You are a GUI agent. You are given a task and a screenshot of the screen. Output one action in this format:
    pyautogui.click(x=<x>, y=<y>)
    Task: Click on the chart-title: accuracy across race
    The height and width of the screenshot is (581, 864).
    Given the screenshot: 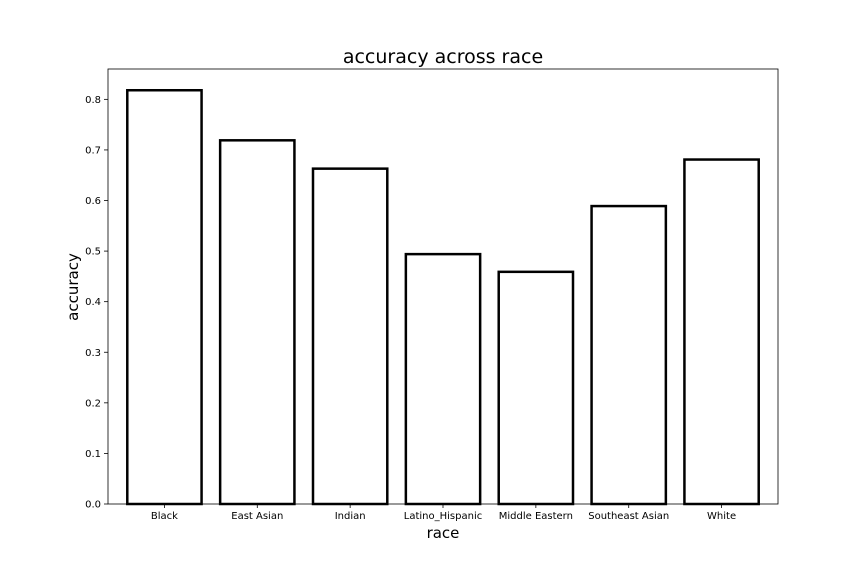 What is the action you would take?
    pyautogui.click(x=443, y=57)
    